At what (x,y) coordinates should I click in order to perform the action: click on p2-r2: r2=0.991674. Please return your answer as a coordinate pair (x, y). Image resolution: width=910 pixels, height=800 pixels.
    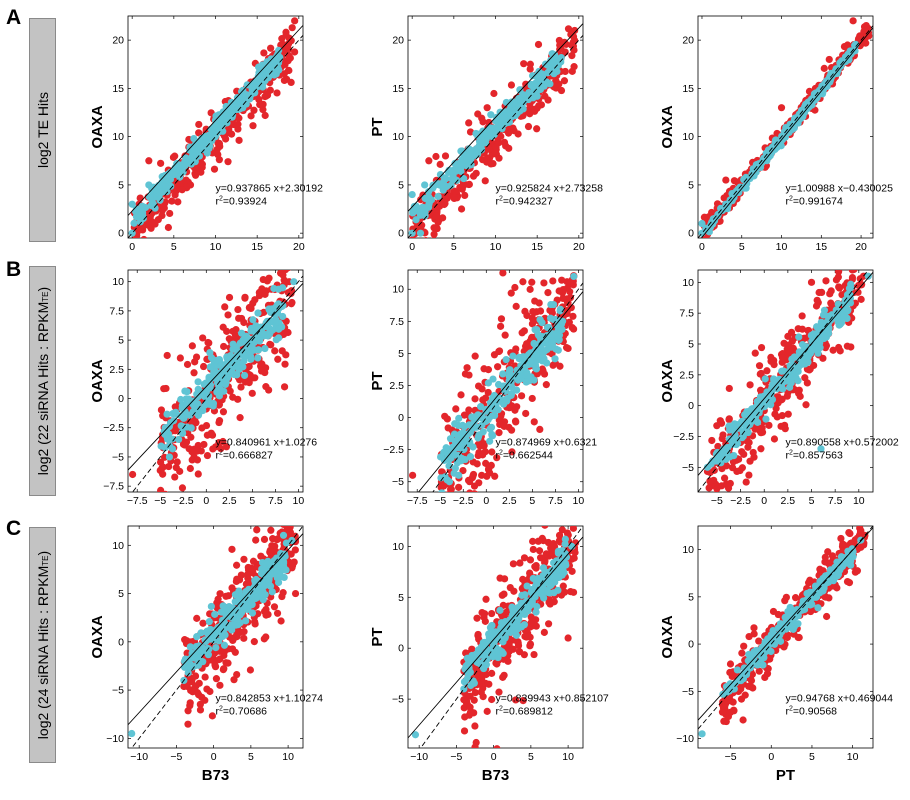
    Looking at the image, I should click on (814, 201).